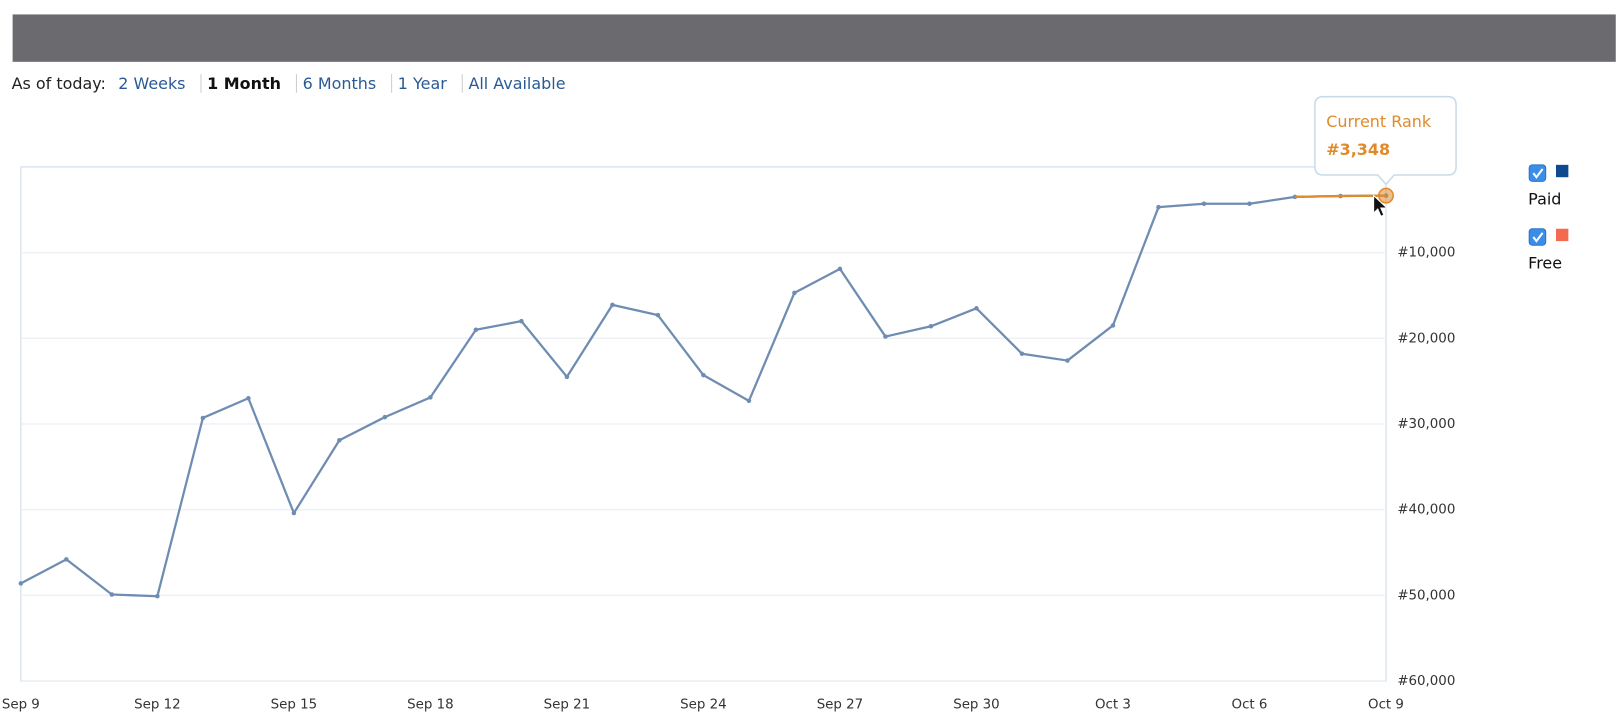  Describe the element at coordinates (1340, 196) in the screenshot. I see `highlight-line` at that location.